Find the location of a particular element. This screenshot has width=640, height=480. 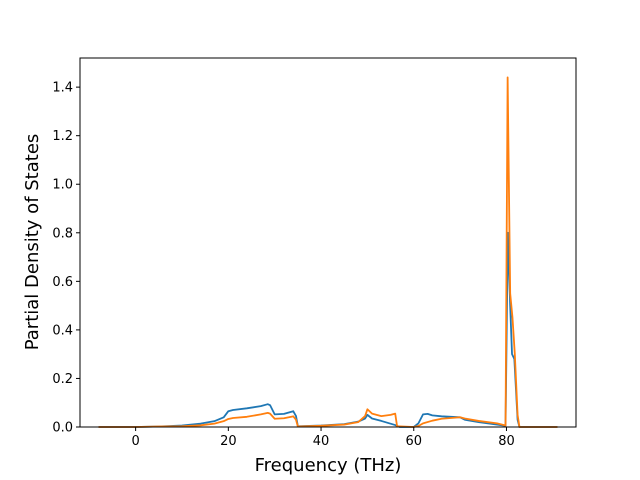

y-axis-label: Partial Density of States is located at coordinates (32, 242).